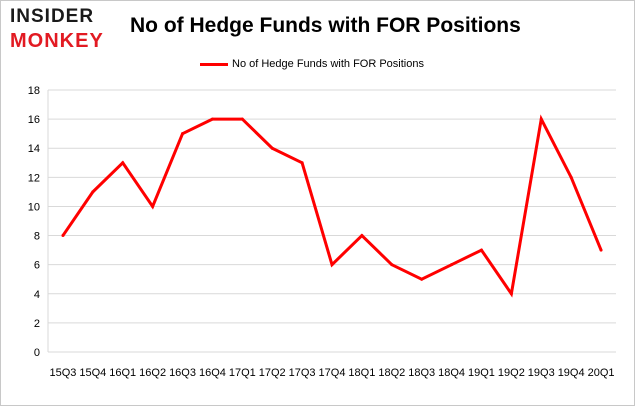  Describe the element at coordinates (182, 373) in the screenshot. I see `x-tick-label: 16Q3` at that location.